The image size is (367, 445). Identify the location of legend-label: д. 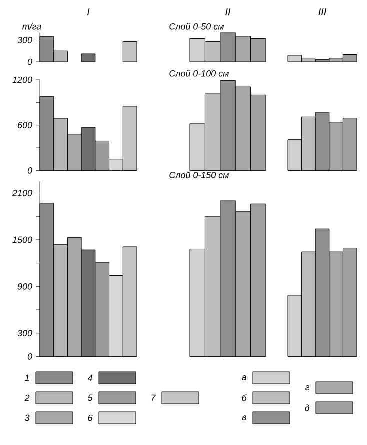
(307, 408).